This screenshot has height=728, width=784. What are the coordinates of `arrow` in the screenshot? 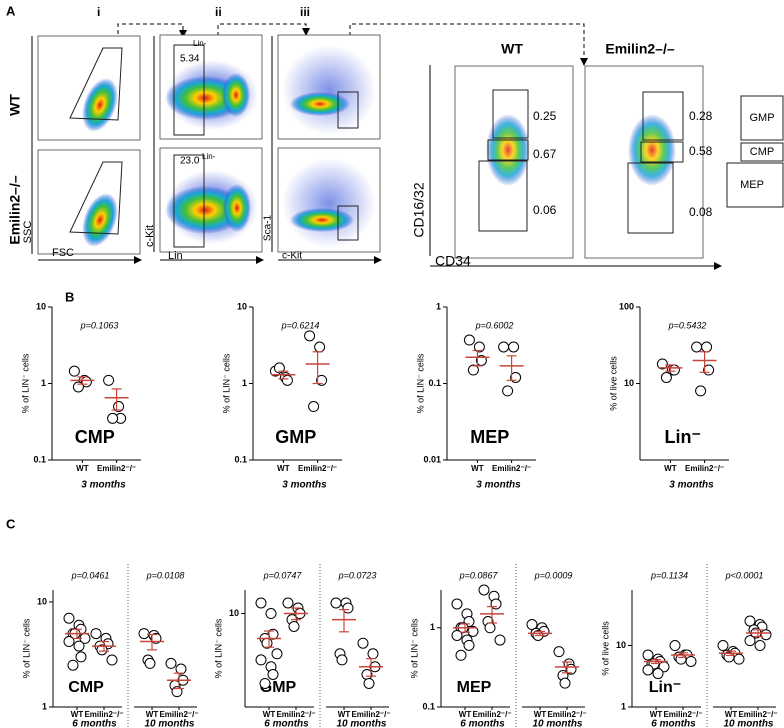 It's located at (263, 29).